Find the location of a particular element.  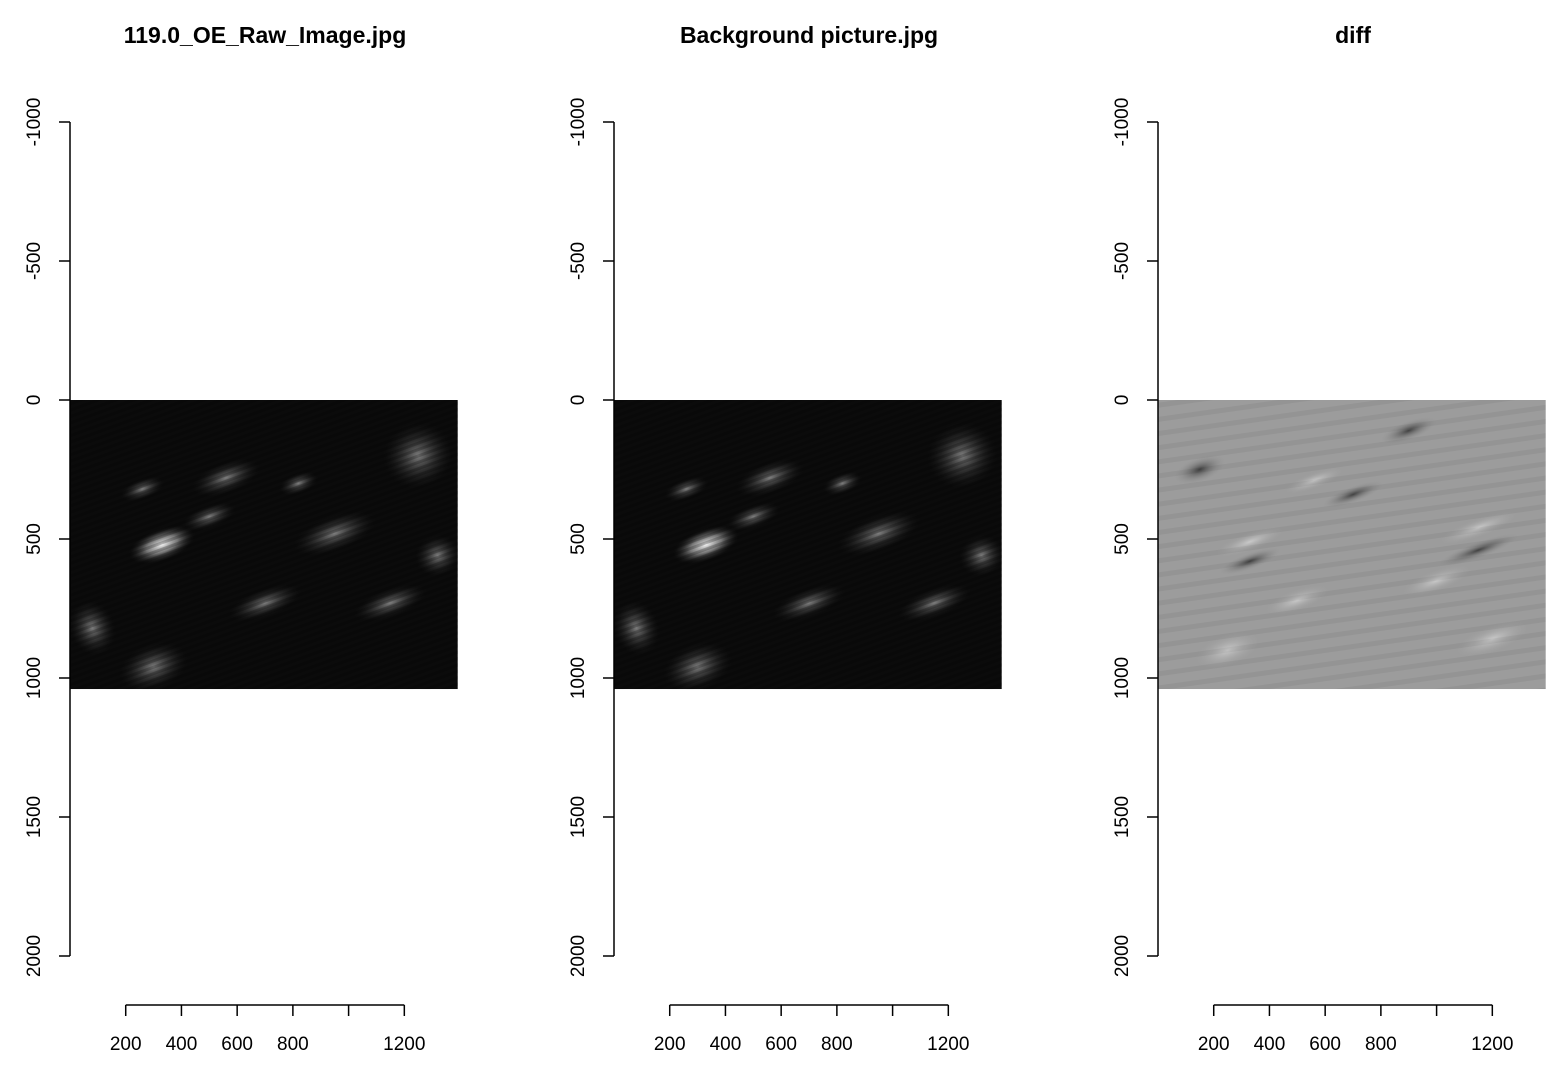

chart-title: diff is located at coordinates (1353, 35).